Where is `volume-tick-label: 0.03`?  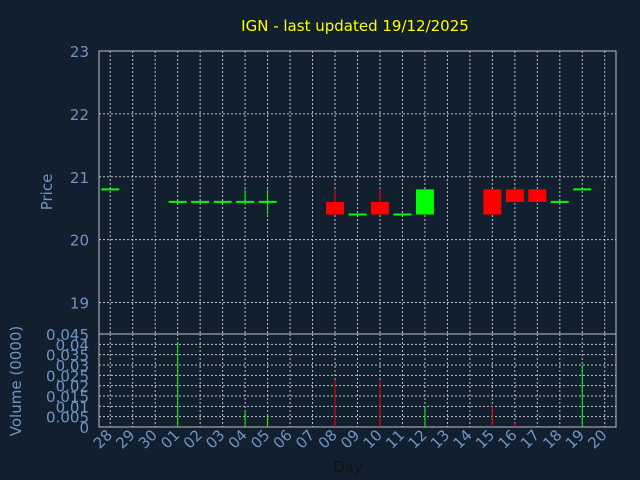 volume-tick-label: 0.03 is located at coordinates (72, 366).